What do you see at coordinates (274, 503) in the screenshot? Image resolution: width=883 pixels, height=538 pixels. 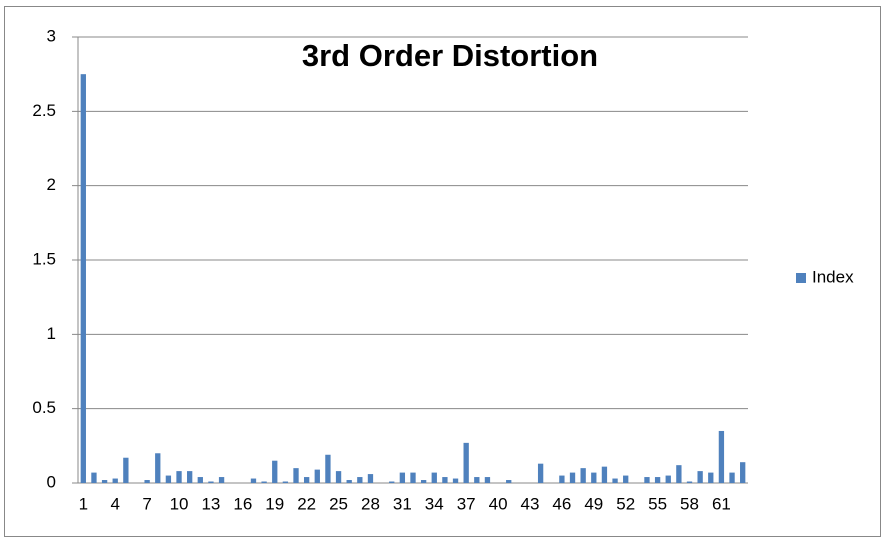 I see `x-tick-label: 19` at bounding box center [274, 503].